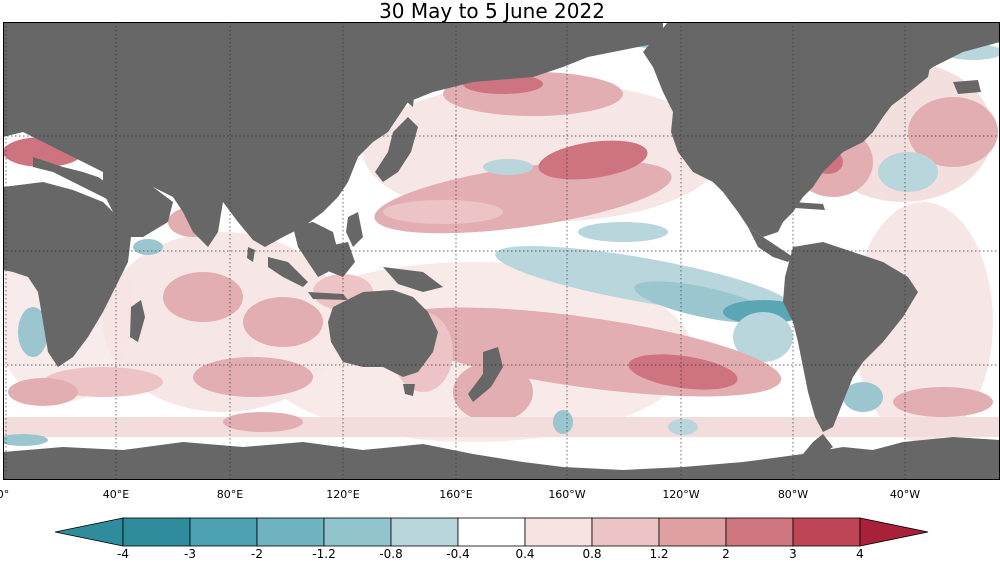 The image size is (1000, 570). What do you see at coordinates (659, 554) in the screenshot?
I see `colorbar-label: 1.2` at bounding box center [659, 554].